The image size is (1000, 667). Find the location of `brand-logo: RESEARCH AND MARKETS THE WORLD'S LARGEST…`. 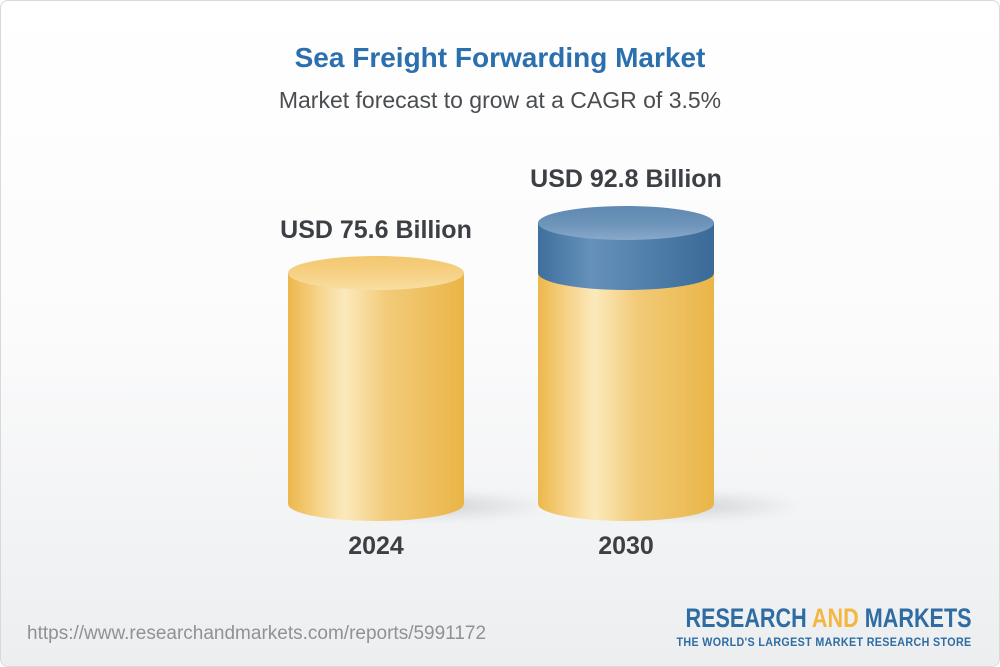

brand-logo: RESEARCH AND MARKETS THE WORLD'S LARGEST… is located at coordinates (793, 627).